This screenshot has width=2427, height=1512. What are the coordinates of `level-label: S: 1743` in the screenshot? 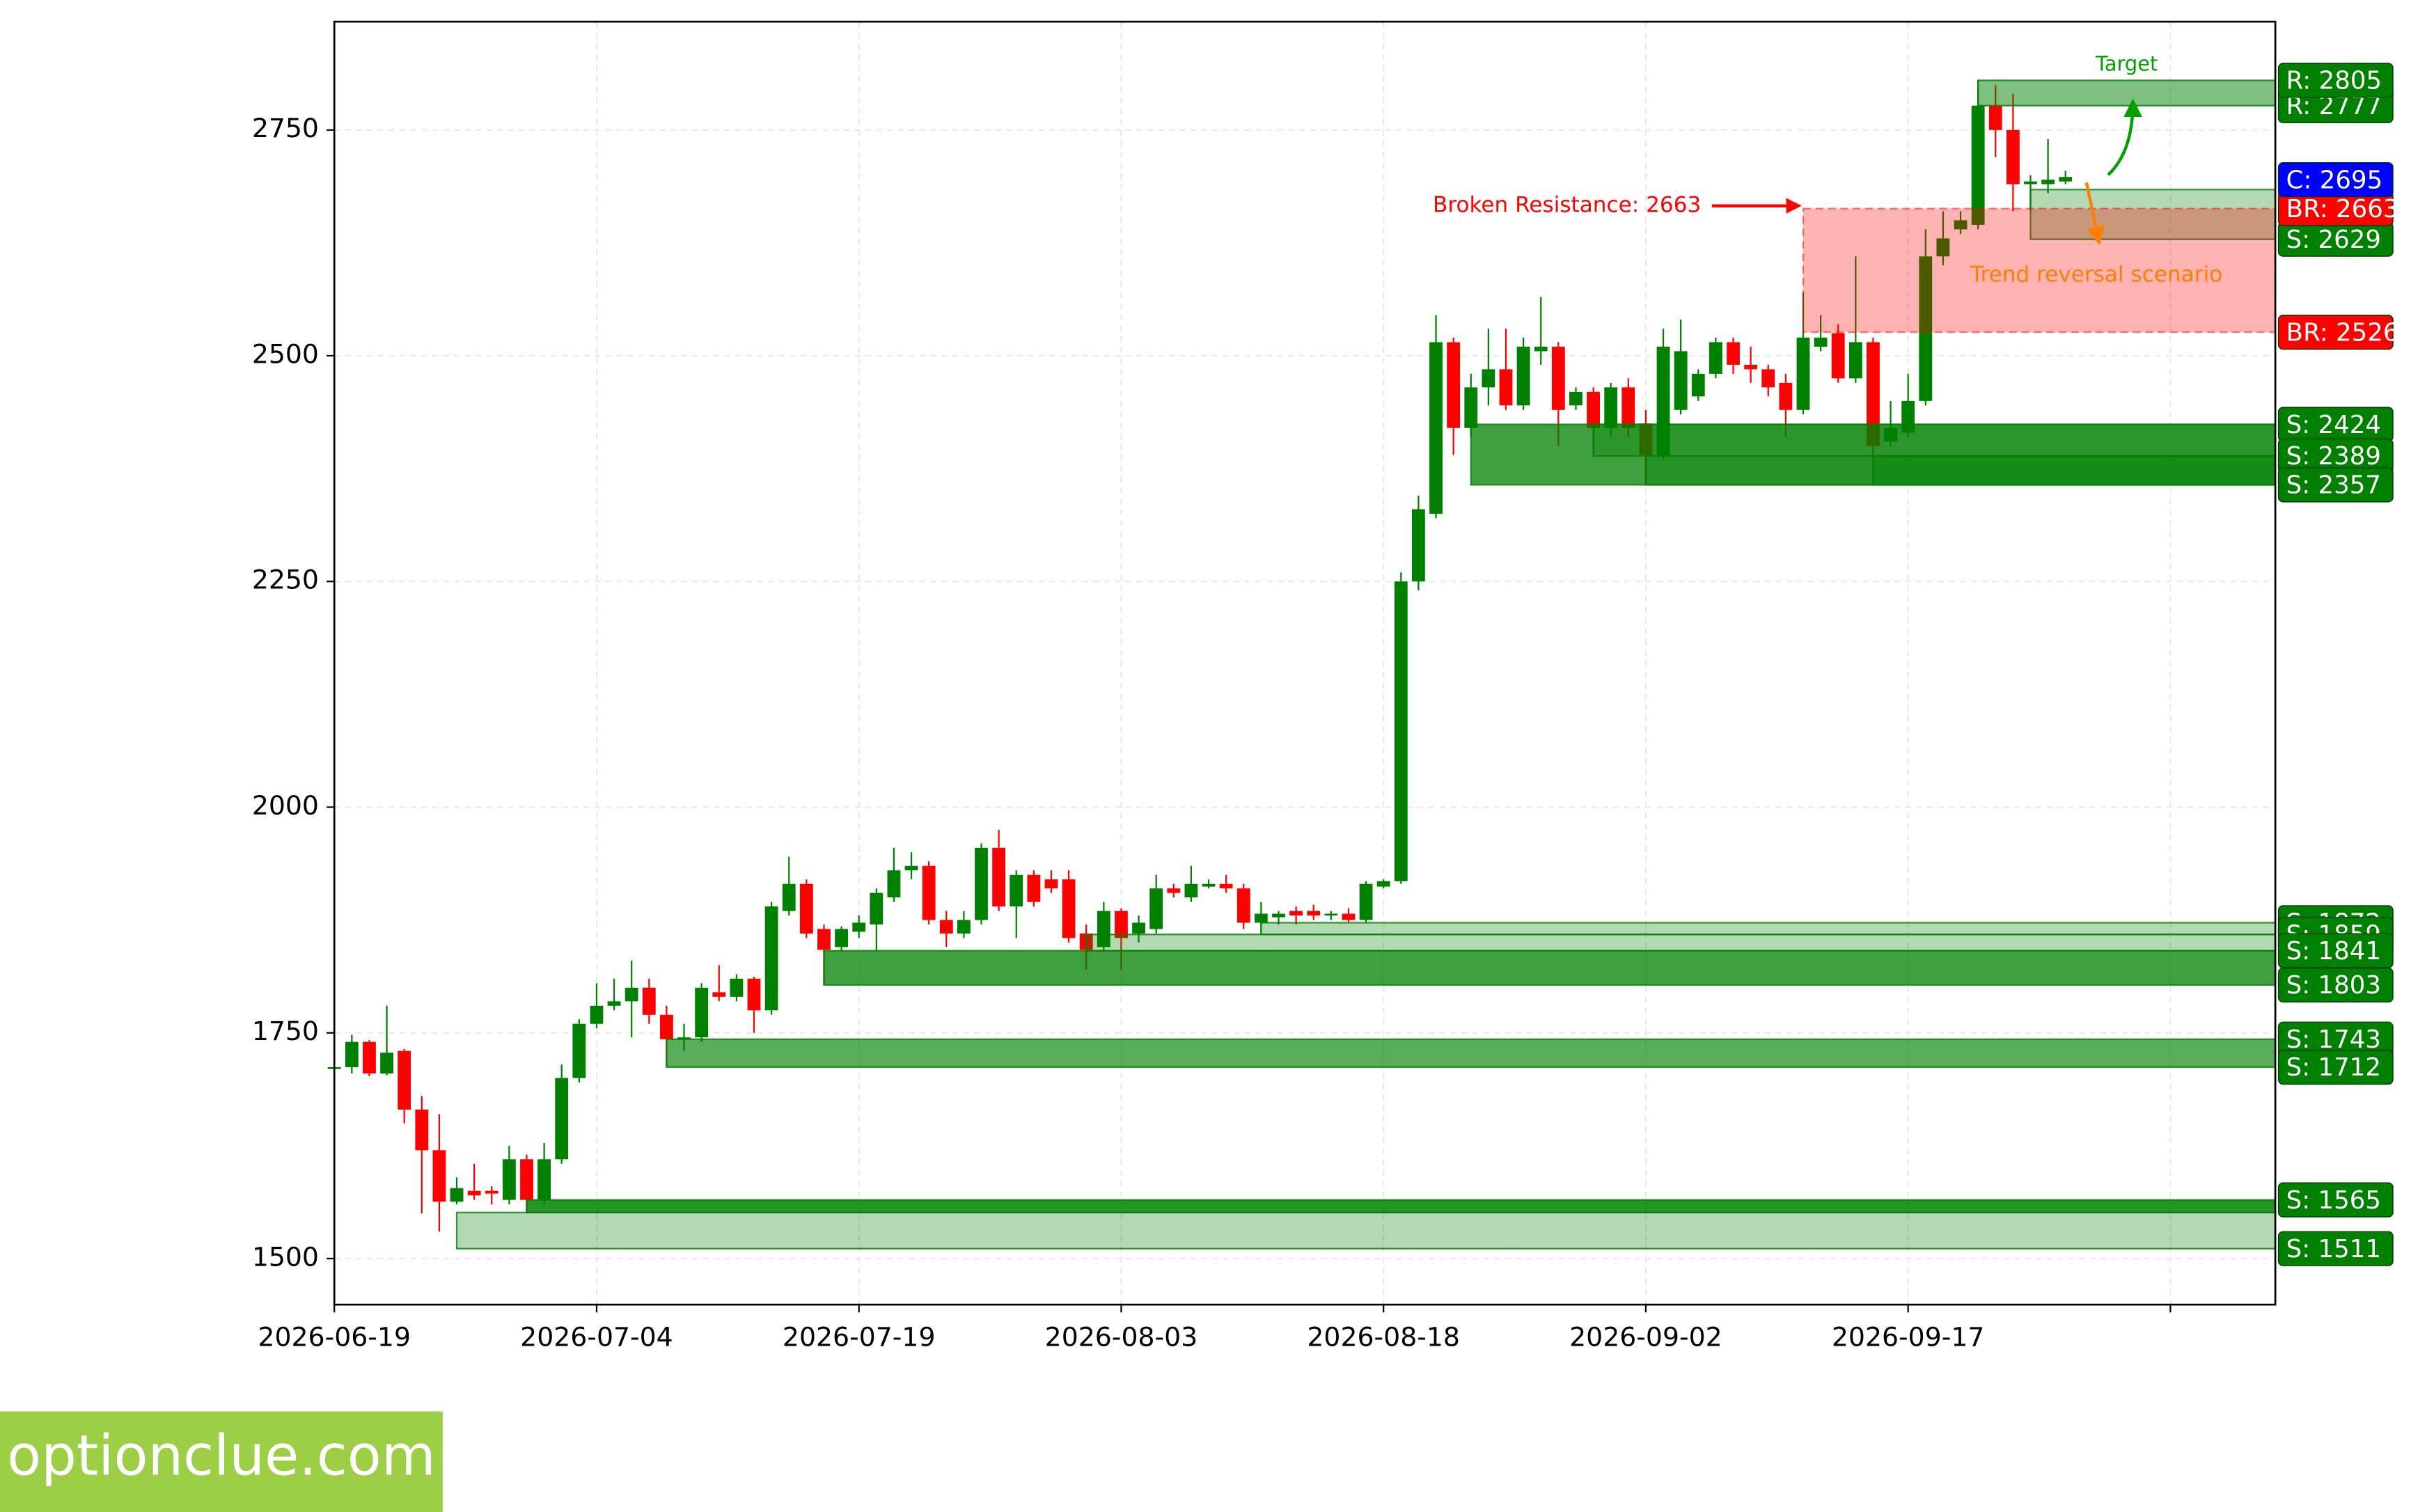 It's located at (2334, 1039).